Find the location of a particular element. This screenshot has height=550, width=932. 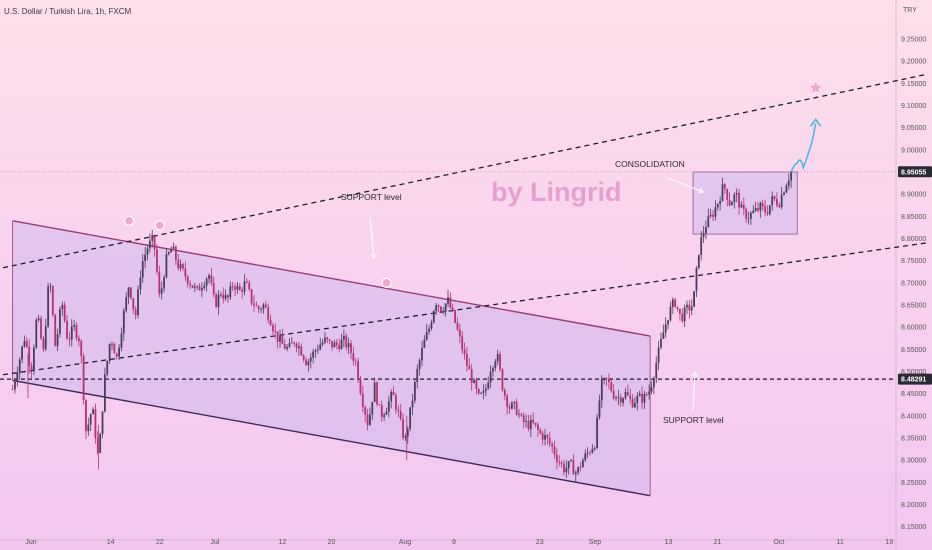

current-price-tag: 8.95055 is located at coordinates (915, 172).